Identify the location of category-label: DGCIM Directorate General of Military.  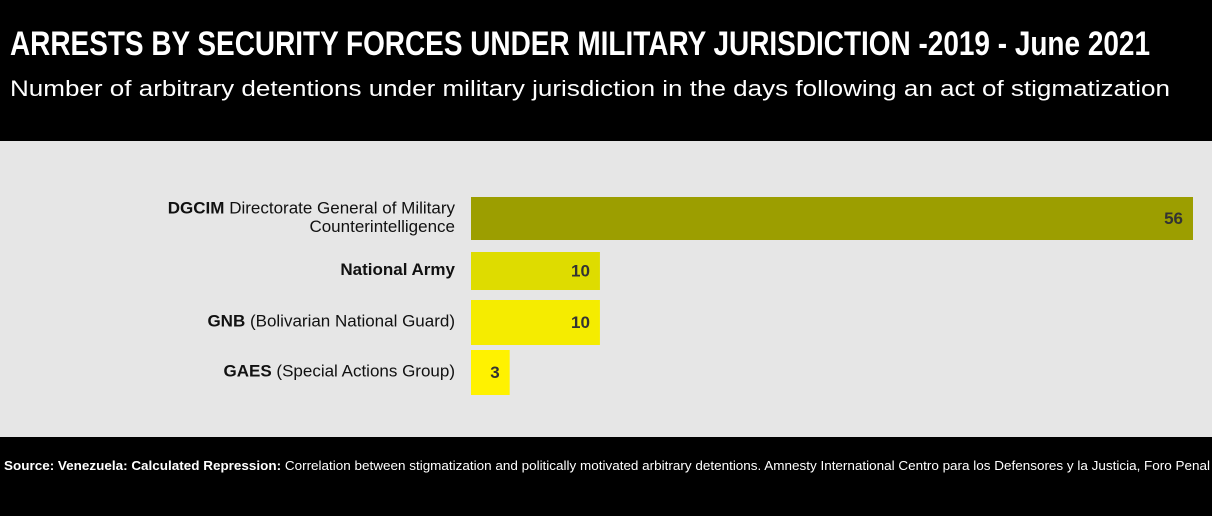
(312, 208).